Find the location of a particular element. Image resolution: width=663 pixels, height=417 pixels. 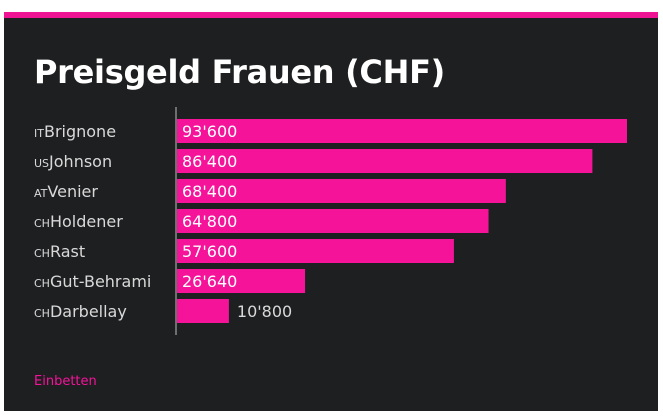

category-label: ITBrignone is located at coordinates (75, 131).